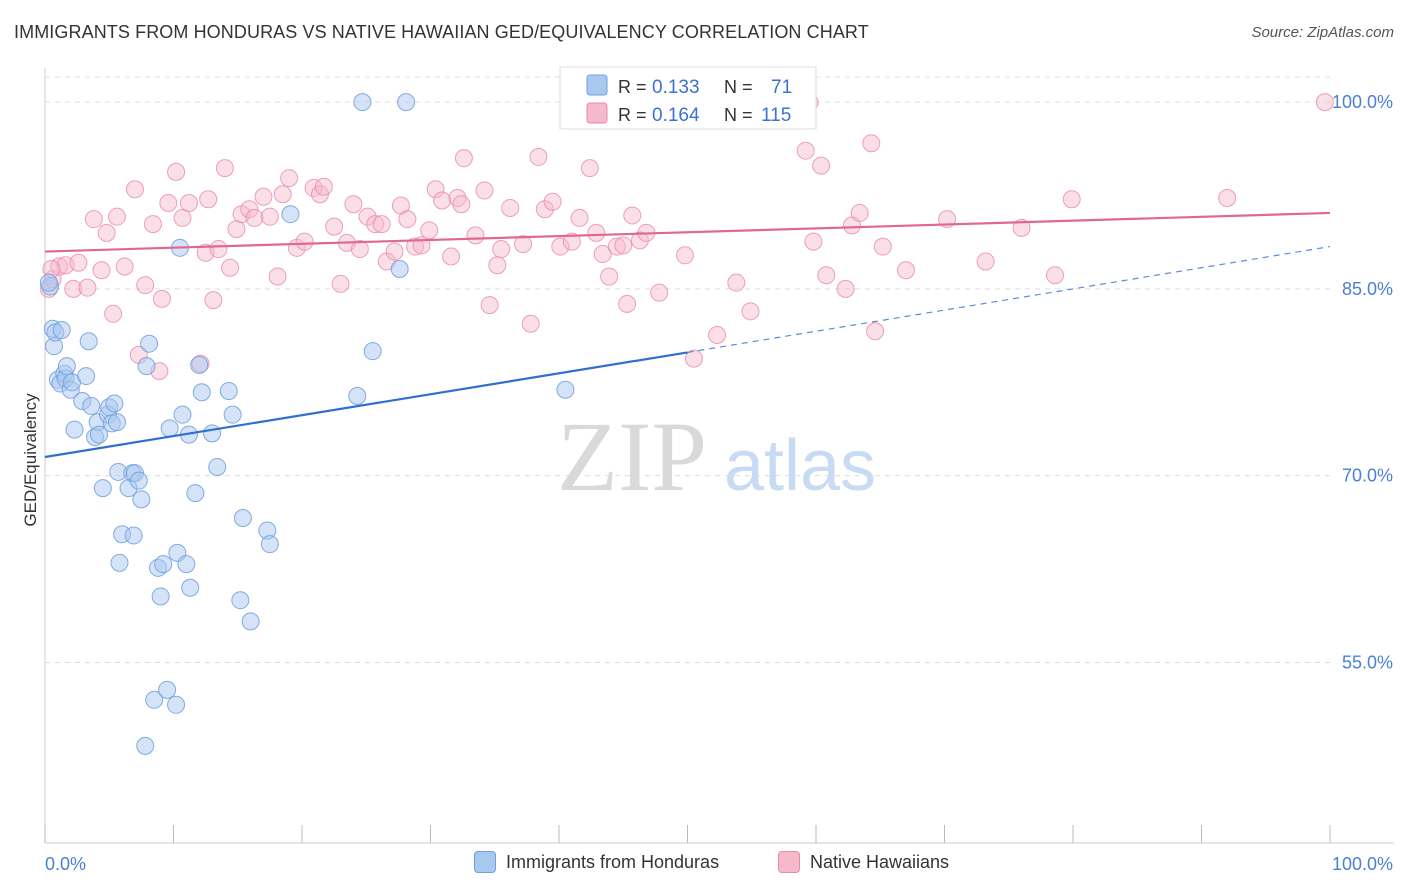  Describe the element at coordinates (716, 456) in the screenshot. I see `watermark: ZIP atlas` at that location.